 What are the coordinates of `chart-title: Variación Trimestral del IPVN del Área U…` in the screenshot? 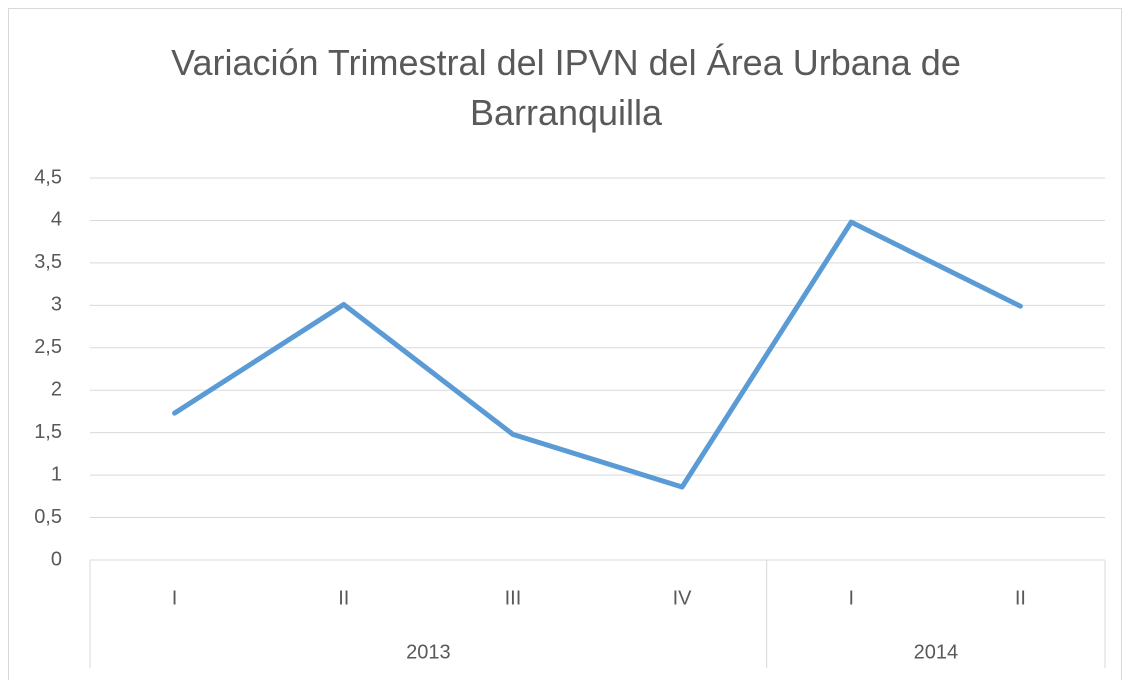 It's located at (566, 87).